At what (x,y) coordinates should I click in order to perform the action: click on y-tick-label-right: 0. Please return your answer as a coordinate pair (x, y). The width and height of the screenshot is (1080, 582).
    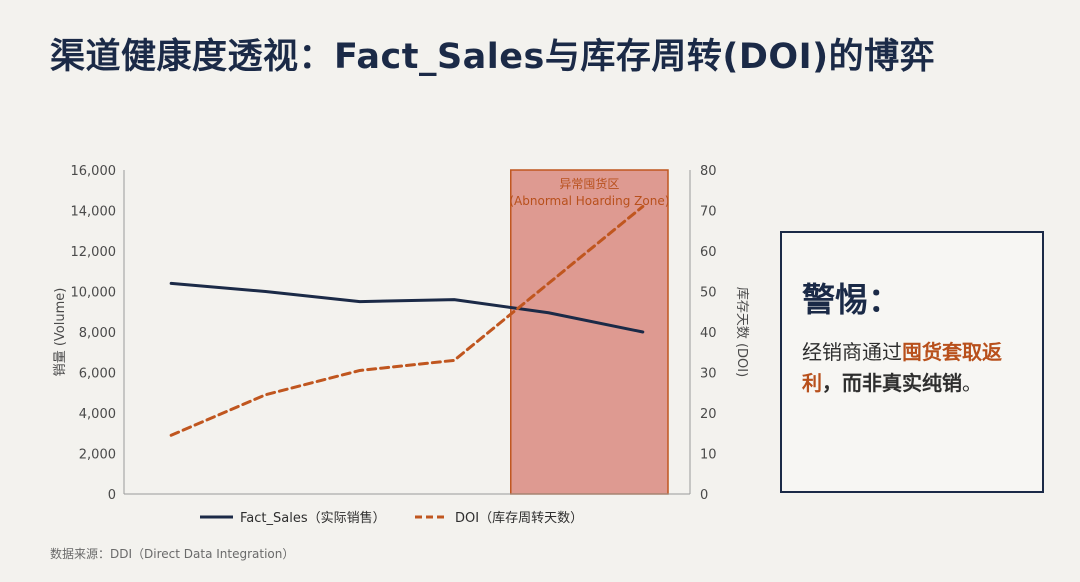
    Looking at the image, I should click on (704, 495).